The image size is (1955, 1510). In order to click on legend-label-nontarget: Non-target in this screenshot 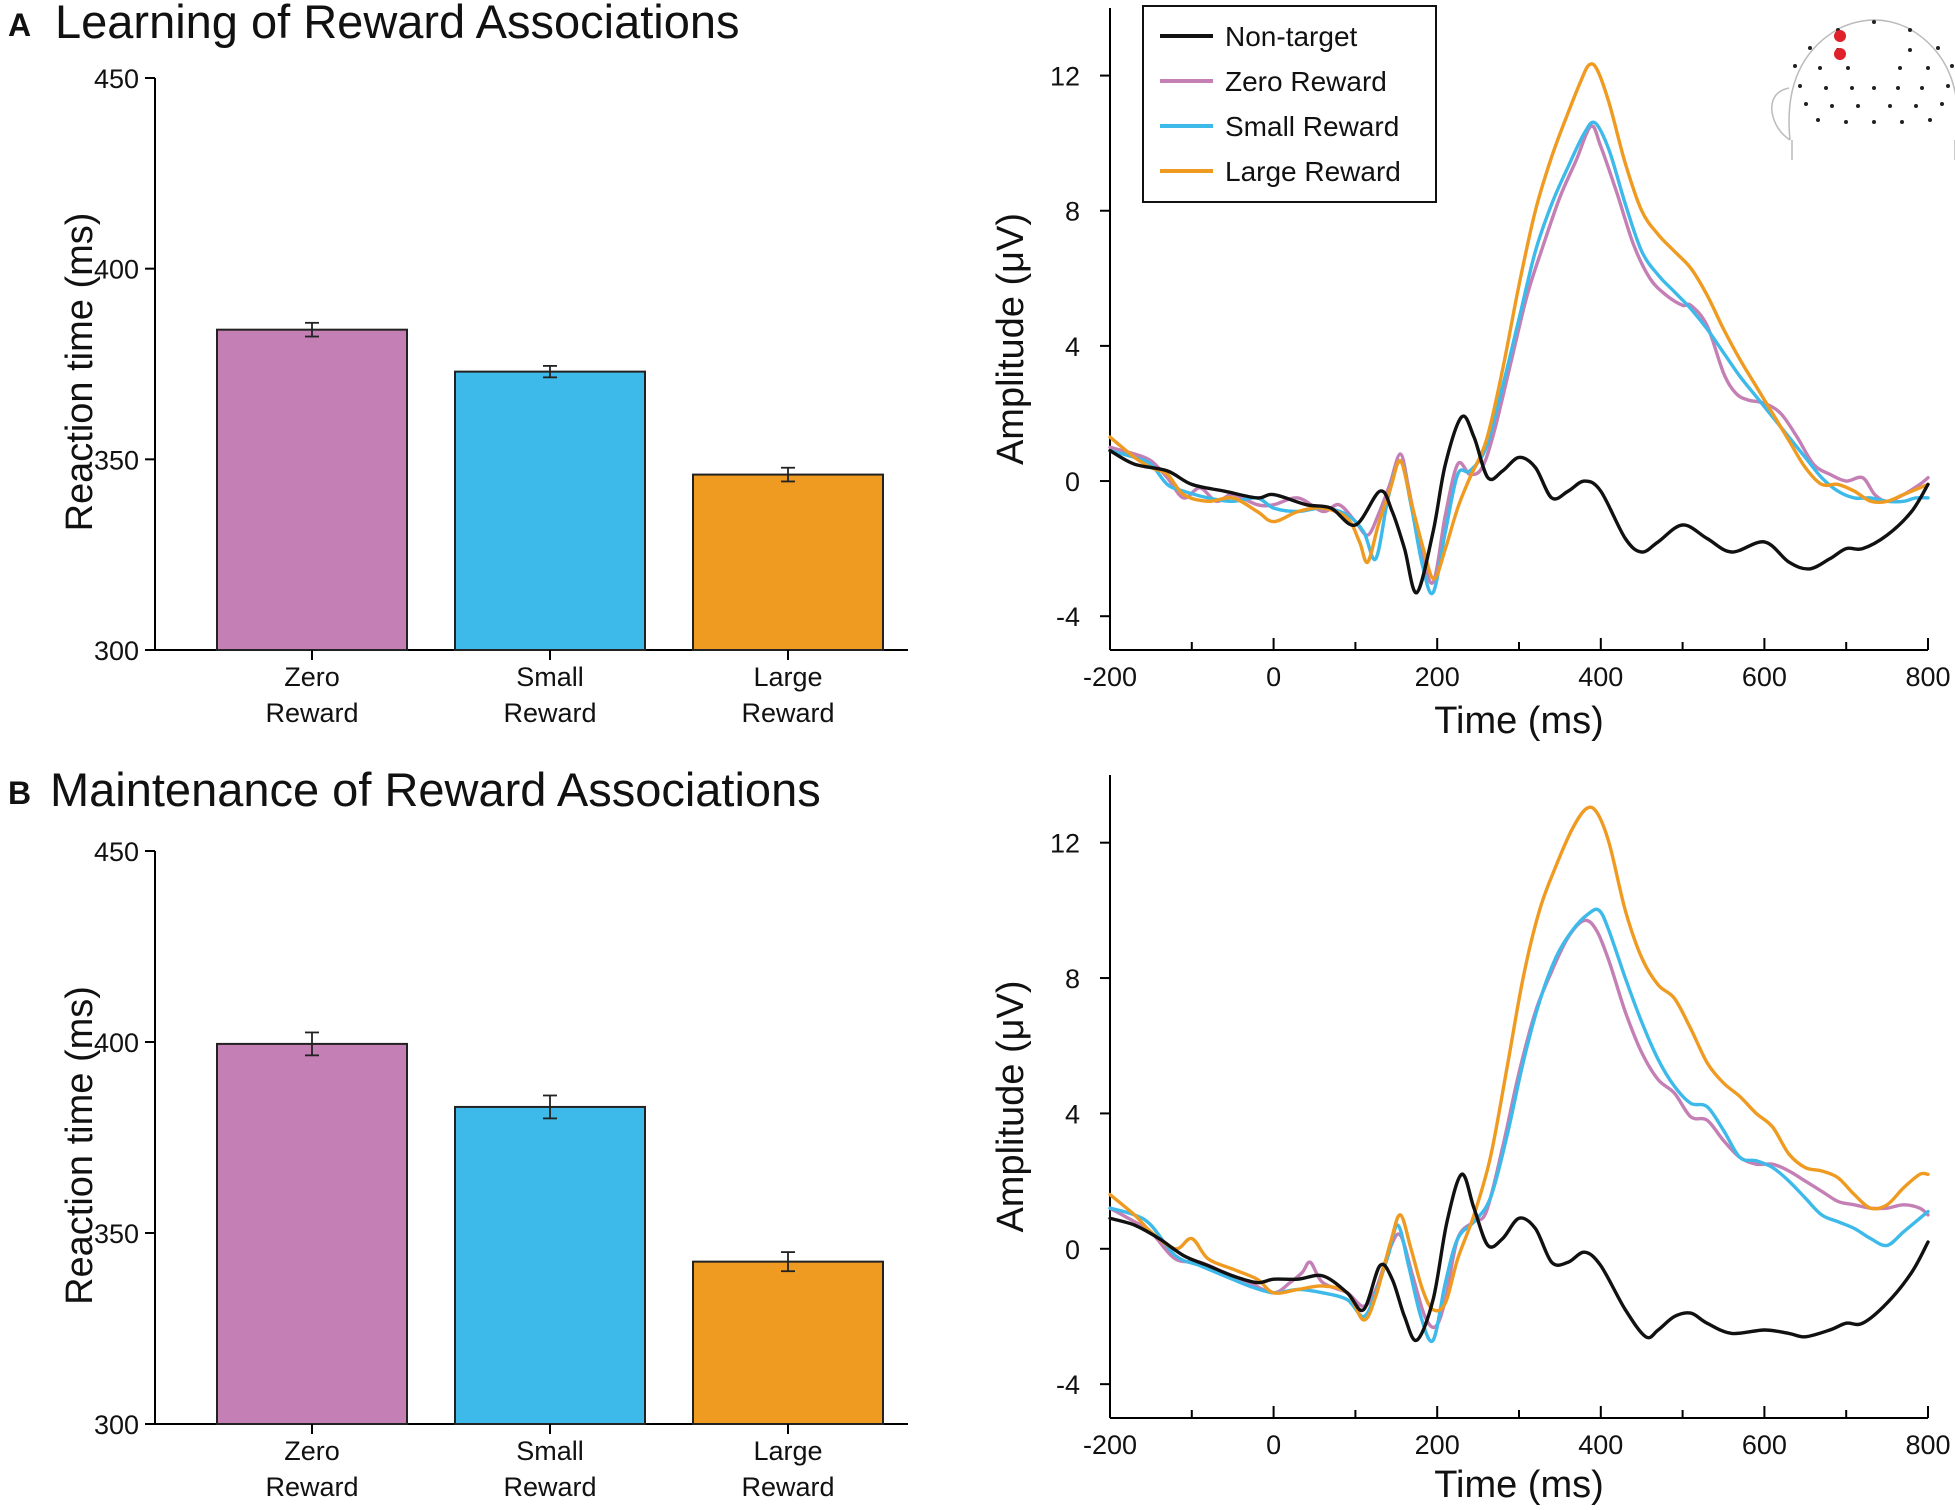, I will do `click(1291, 36)`.